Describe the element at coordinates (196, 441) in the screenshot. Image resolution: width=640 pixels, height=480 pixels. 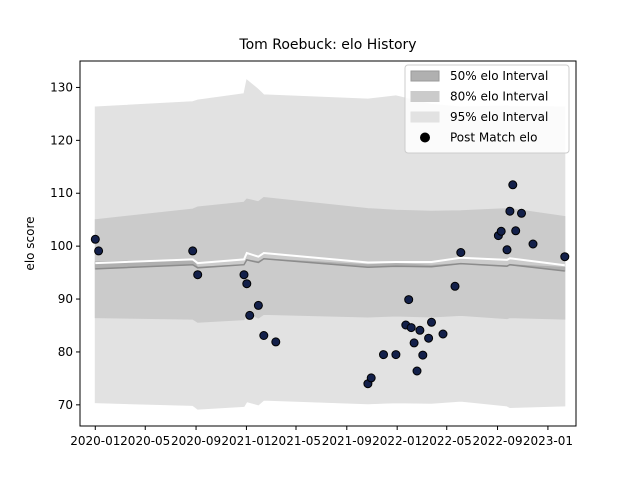
I see `x-tick-label: 2020-09` at that location.